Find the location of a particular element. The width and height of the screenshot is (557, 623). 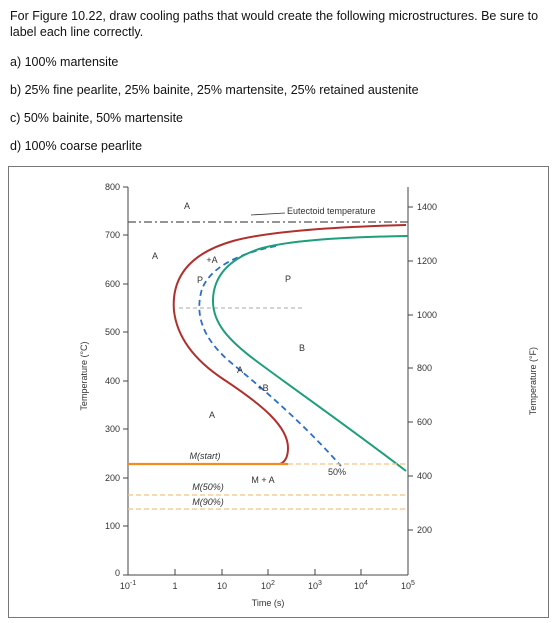

left-axis-label: Temperature (°C) is located at coordinates (84, 375).